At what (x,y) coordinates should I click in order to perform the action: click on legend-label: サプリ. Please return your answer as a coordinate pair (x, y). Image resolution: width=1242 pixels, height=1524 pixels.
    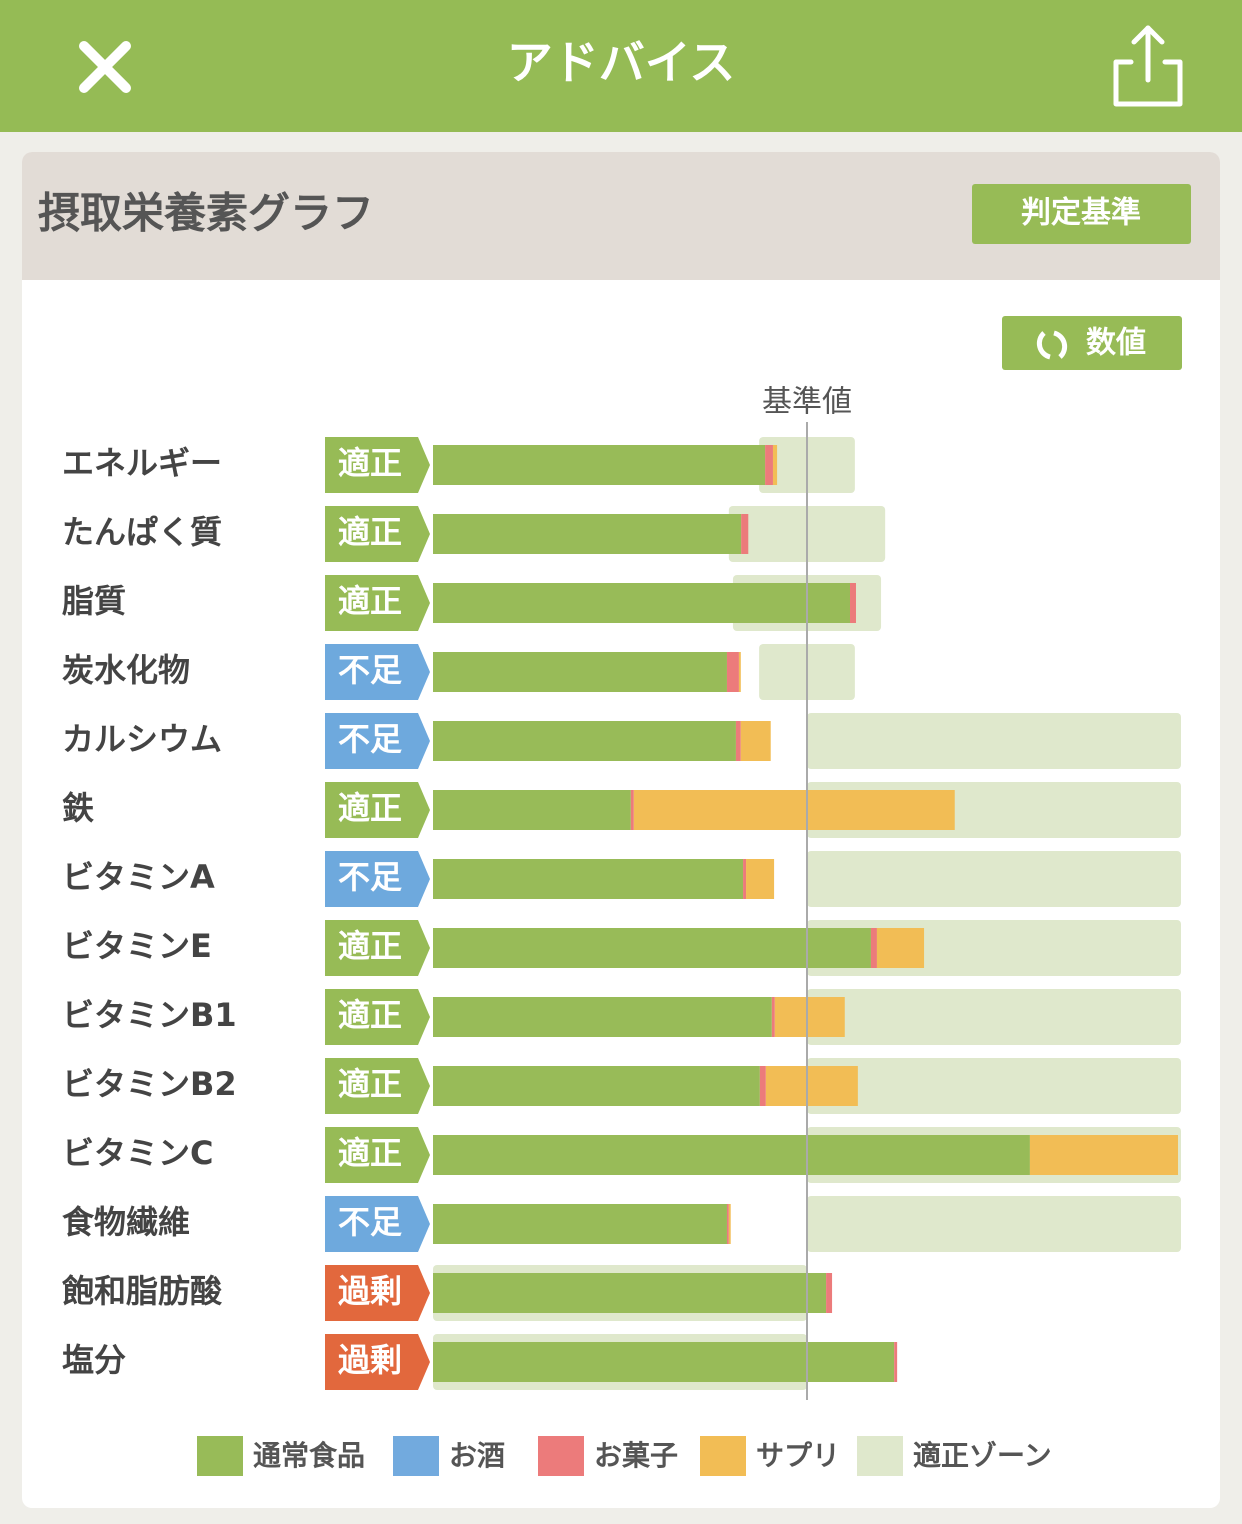
    Looking at the image, I should click on (798, 1455).